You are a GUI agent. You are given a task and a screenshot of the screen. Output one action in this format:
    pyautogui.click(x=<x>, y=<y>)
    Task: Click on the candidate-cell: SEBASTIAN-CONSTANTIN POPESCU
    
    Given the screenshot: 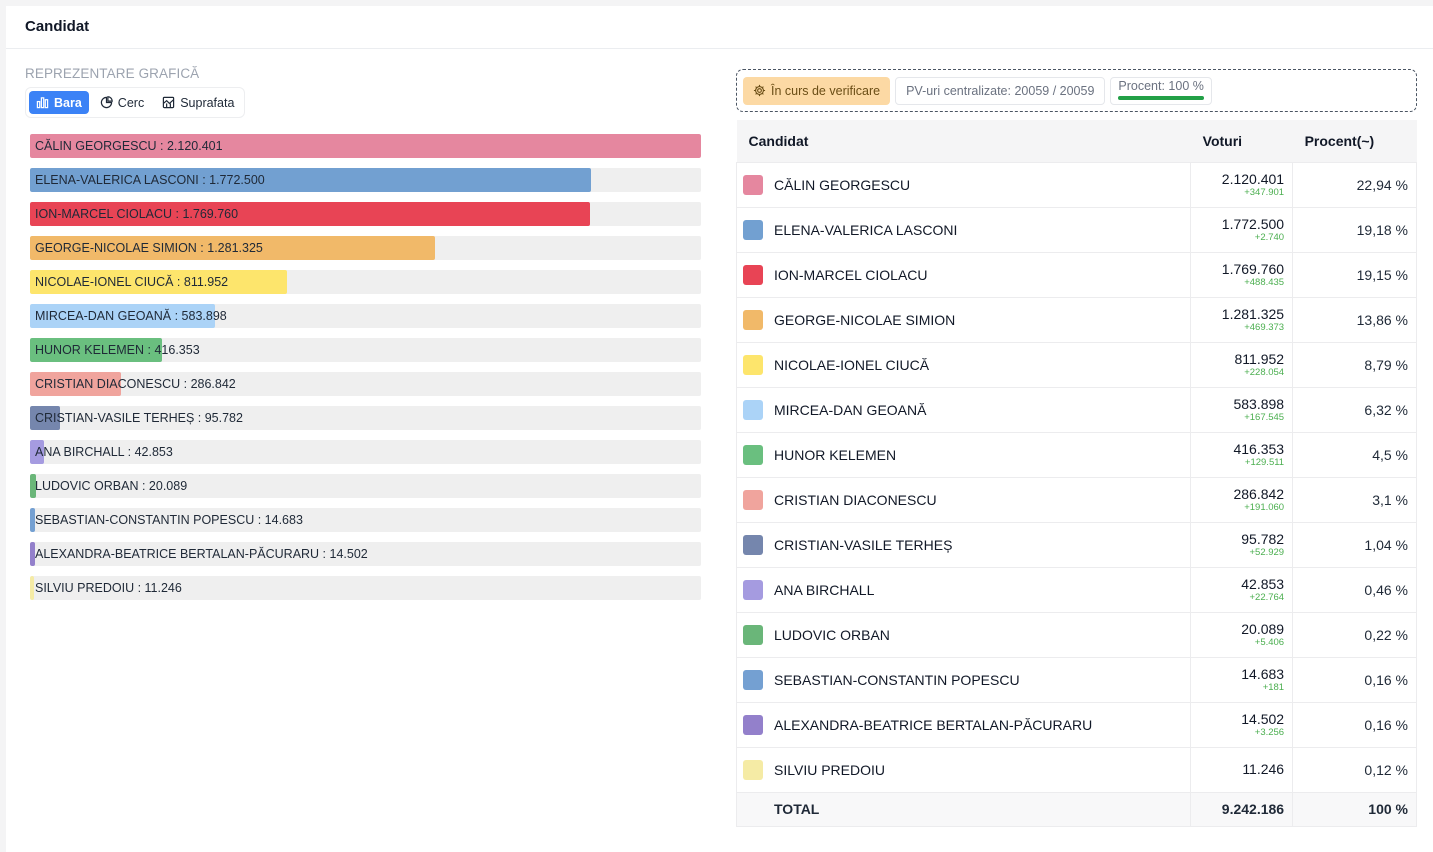 What is the action you would take?
    pyautogui.click(x=963, y=680)
    